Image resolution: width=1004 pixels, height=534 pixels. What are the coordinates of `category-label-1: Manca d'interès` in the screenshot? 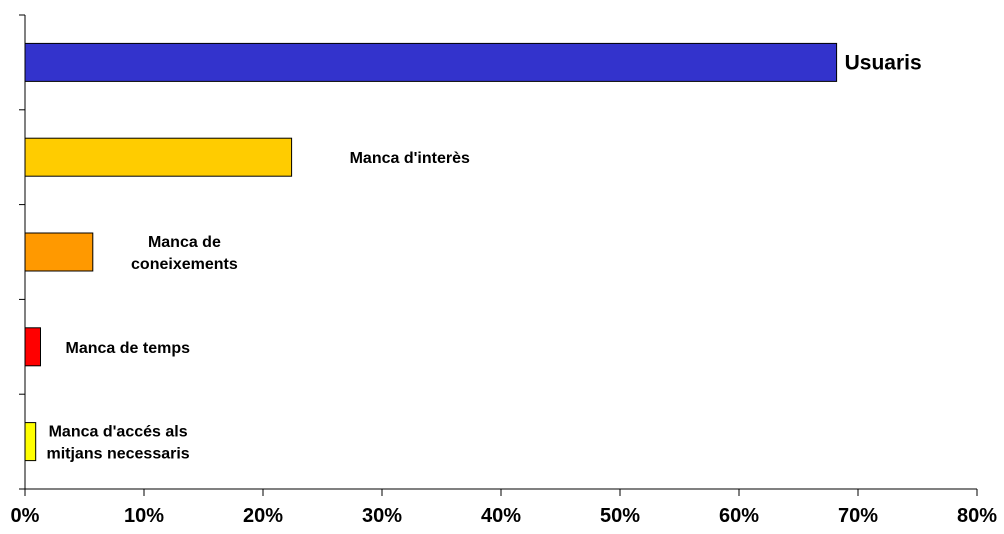 It's located at (410, 158).